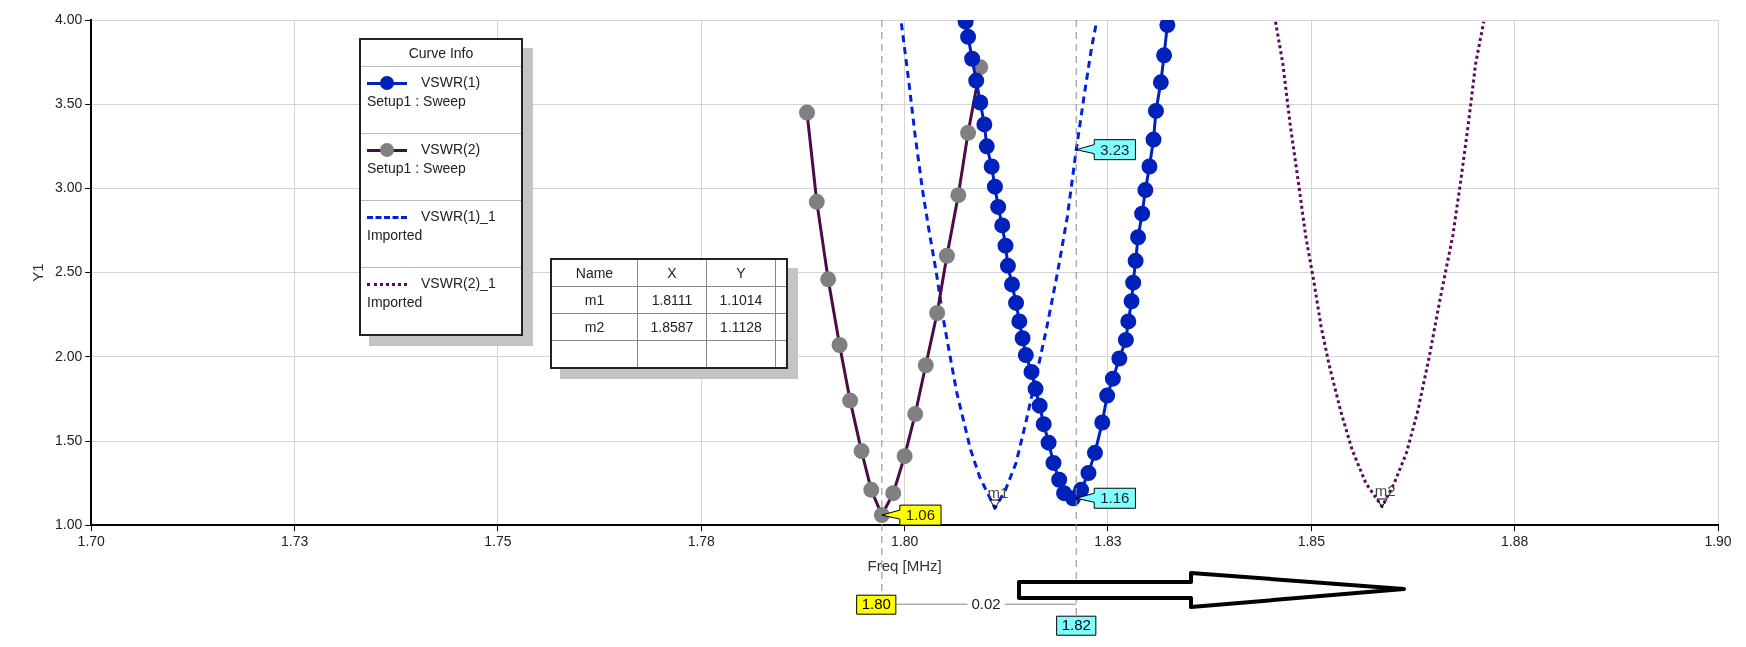 Image resolution: width=1746 pixels, height=647 pixels. What do you see at coordinates (701, 541) in the screenshot?
I see `x-tick-label: 1.78` at bounding box center [701, 541].